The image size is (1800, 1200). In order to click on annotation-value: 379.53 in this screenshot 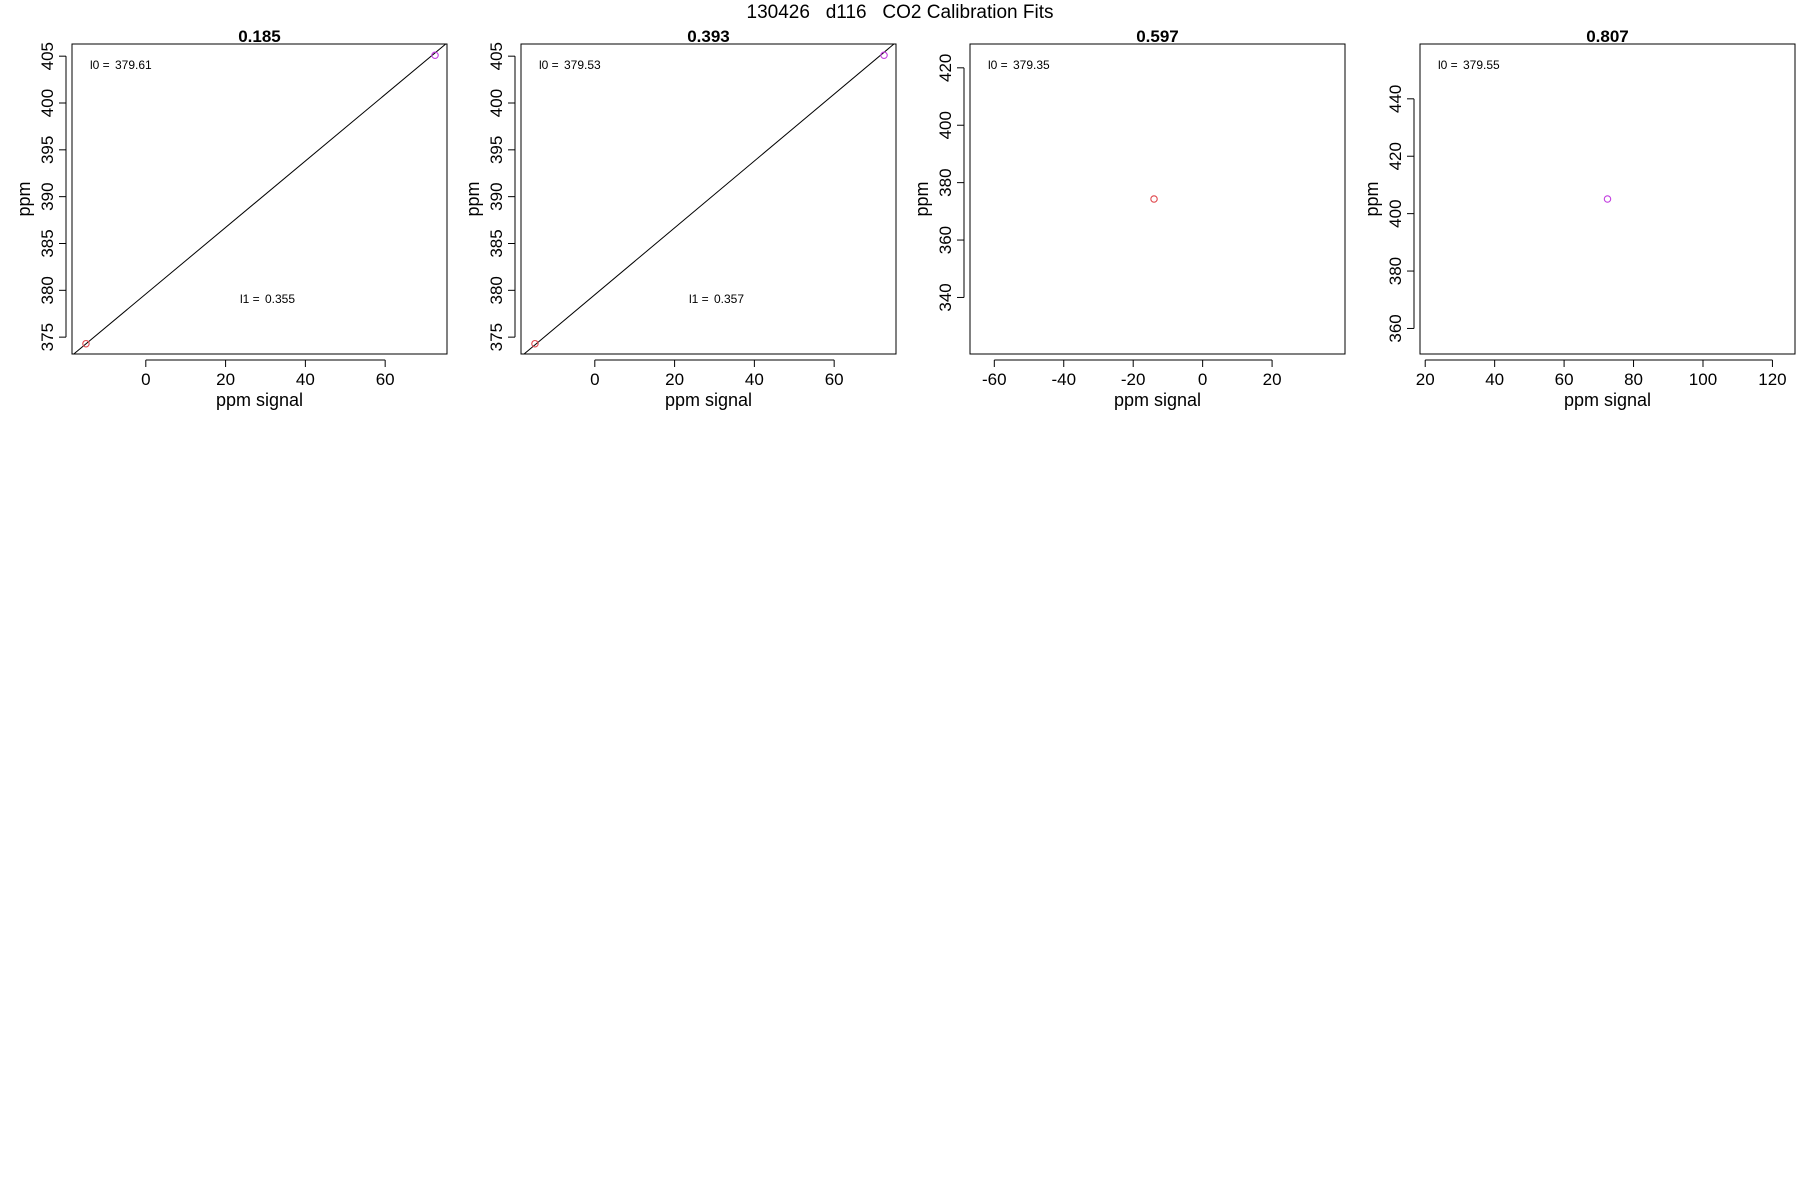, I will do `click(582, 65)`.